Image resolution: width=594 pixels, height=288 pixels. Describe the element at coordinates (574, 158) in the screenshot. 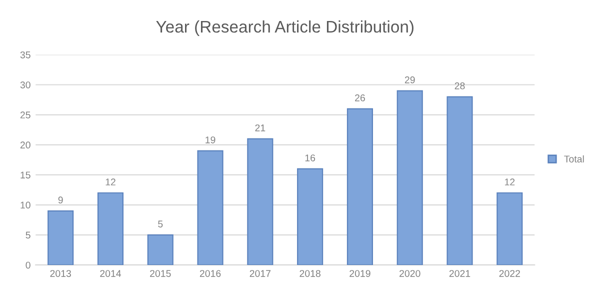

I see `legend-label: Total` at that location.